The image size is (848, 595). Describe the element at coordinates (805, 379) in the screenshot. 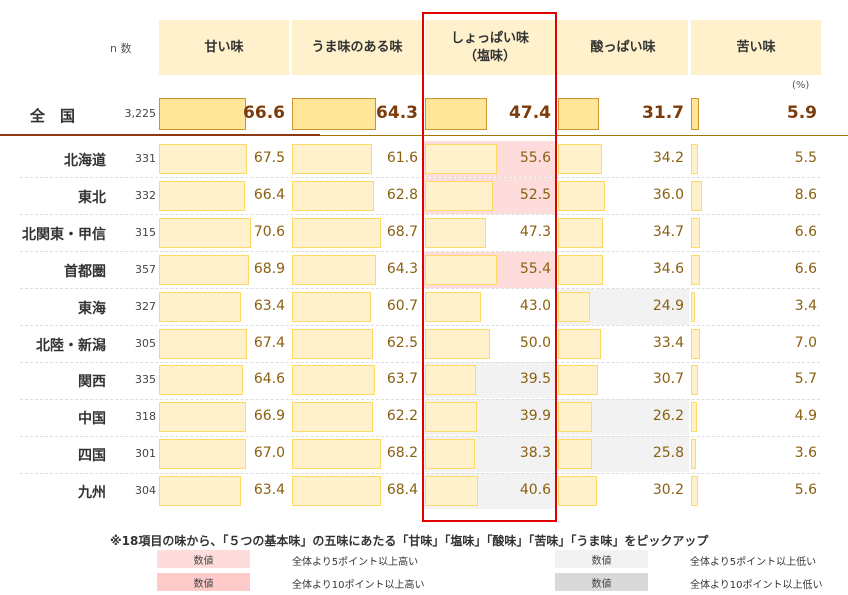

I see `value-label: 5.7` at that location.